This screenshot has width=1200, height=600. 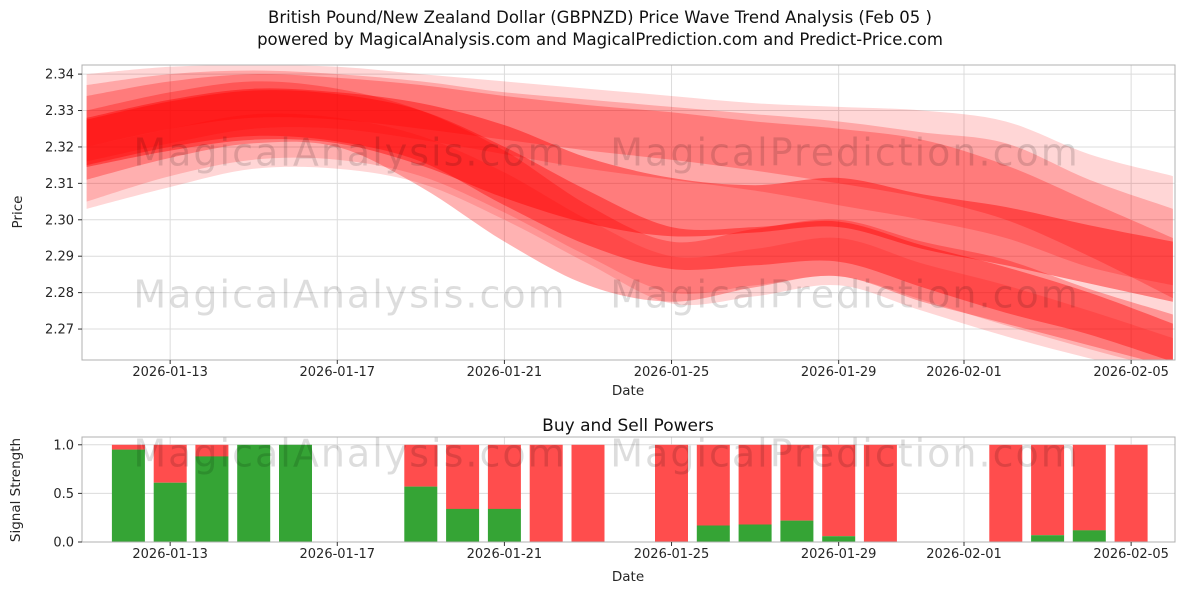 I want to click on price-axis-label: Price, so click(x=18, y=212).